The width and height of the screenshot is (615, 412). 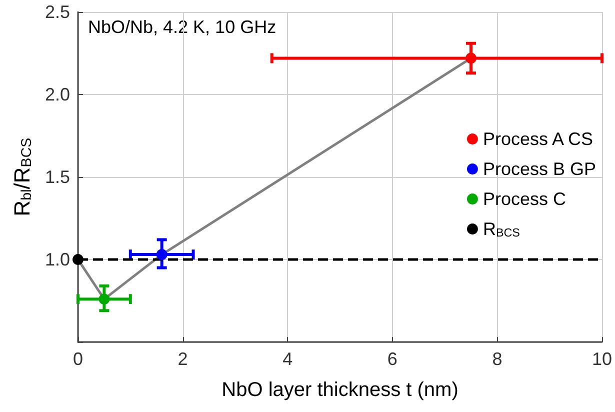 I want to click on y-tick-label: 1.5, so click(x=57, y=177).